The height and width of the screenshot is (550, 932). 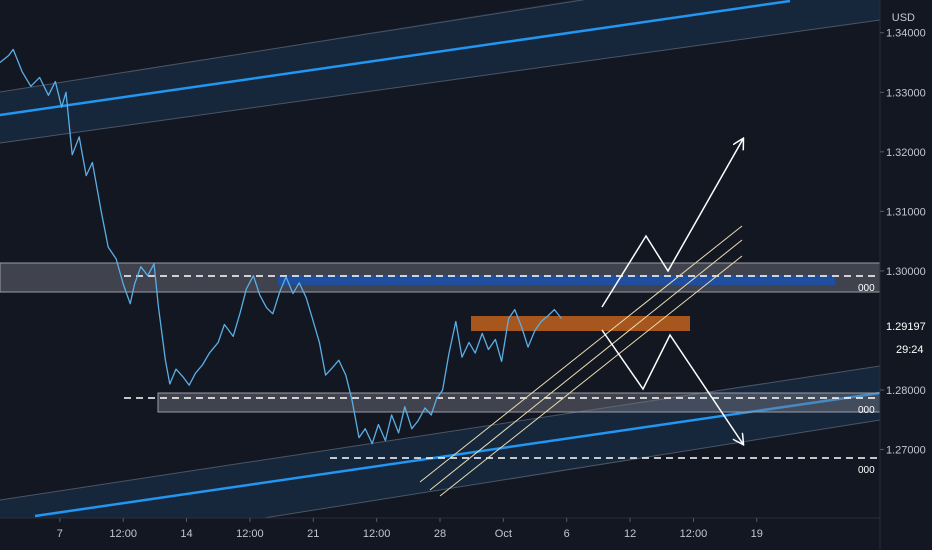 I want to click on y-tick-label: 1.34000, so click(x=906, y=34).